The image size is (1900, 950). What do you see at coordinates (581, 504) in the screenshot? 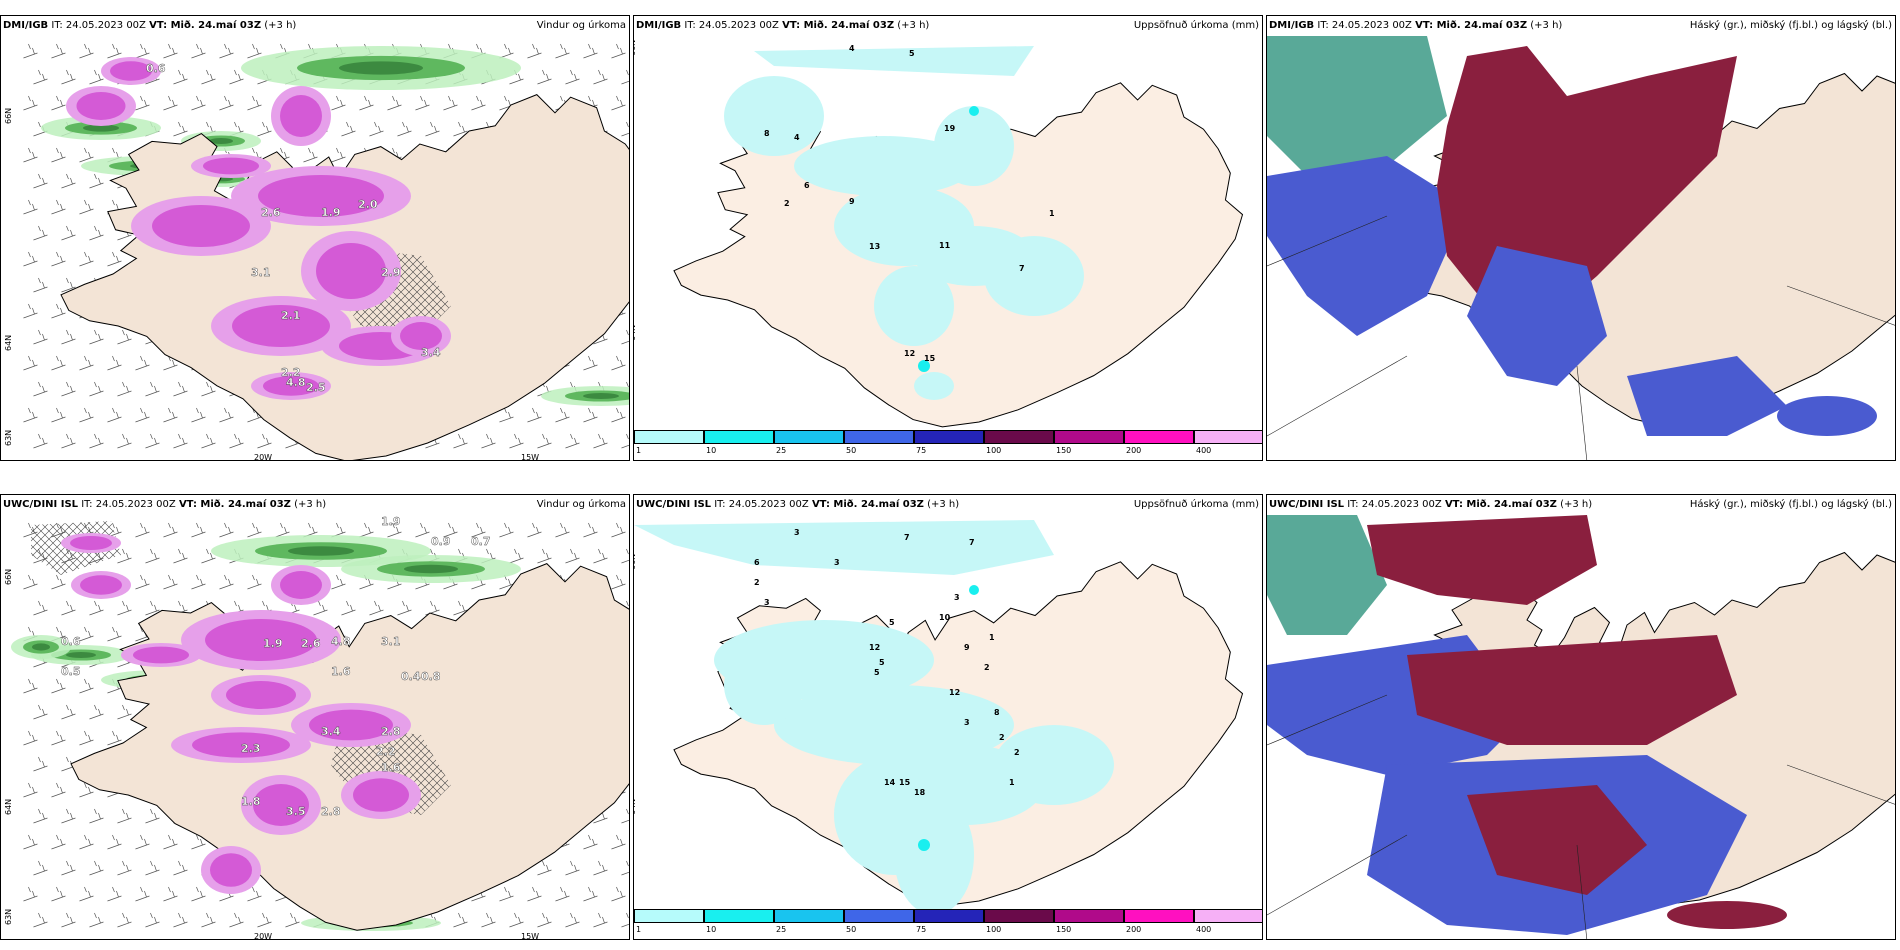
I see `panel-product-title: Vindur og úrkoma` at bounding box center [581, 504].